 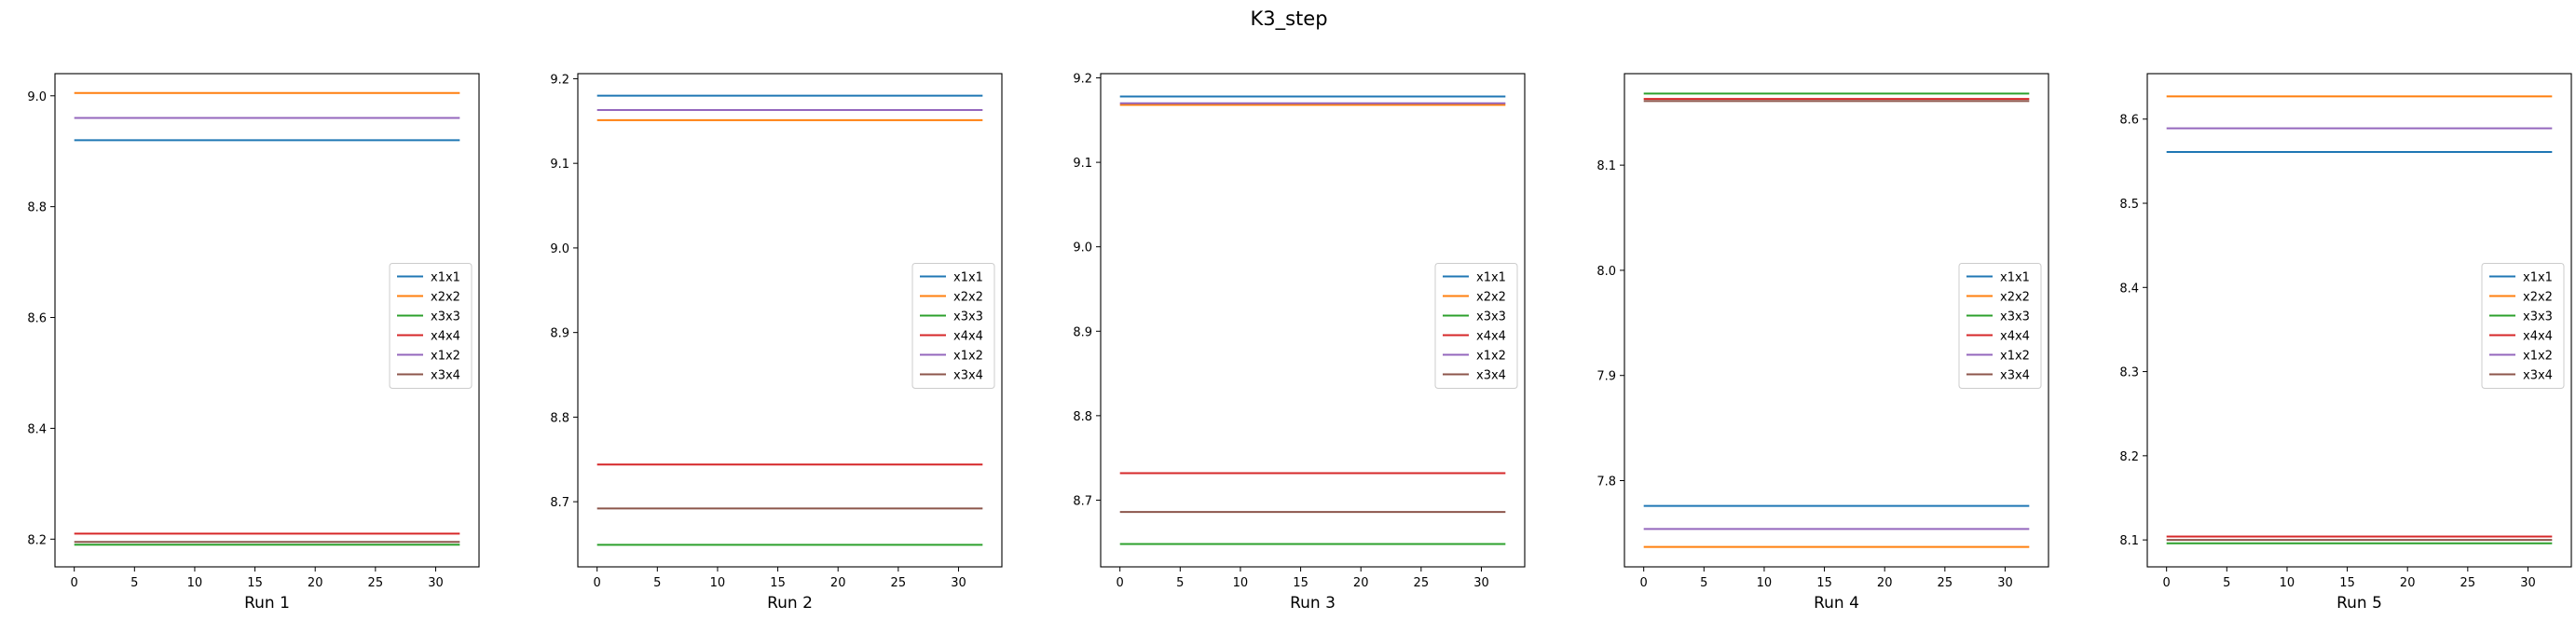 What do you see at coordinates (1606, 272) in the screenshot?
I see `y-tick-label: 8.0` at bounding box center [1606, 272].